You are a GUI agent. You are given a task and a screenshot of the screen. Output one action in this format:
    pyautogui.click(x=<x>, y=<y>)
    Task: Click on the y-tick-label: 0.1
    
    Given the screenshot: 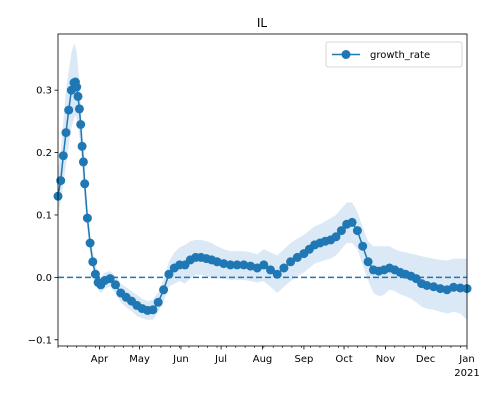 What is the action you would take?
    pyautogui.click(x=44, y=215)
    